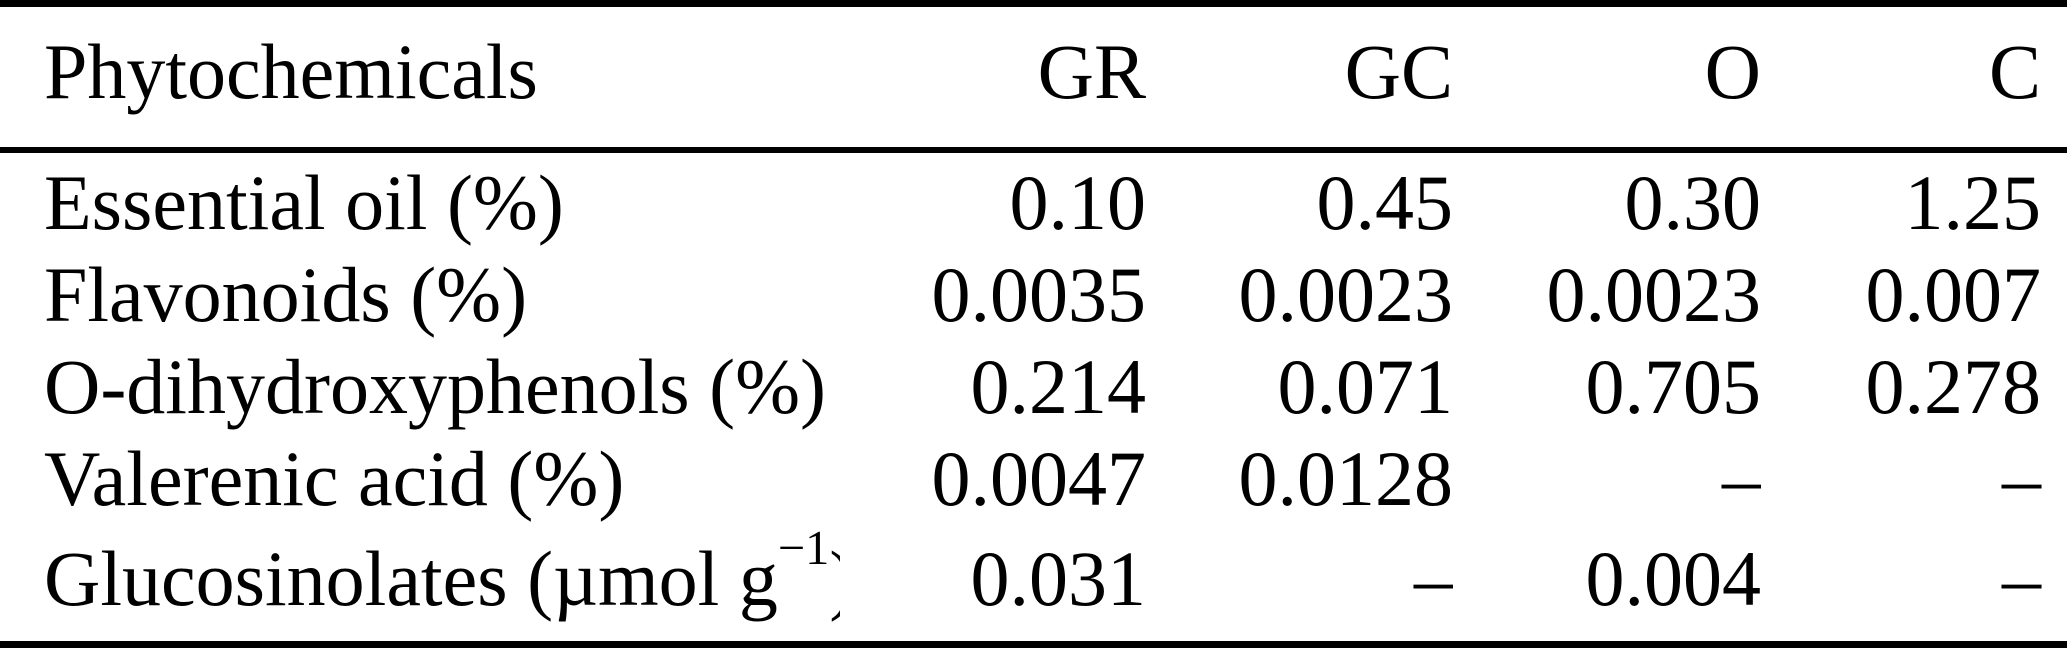 The width and height of the screenshot is (2067, 653). Describe the element at coordinates (291, 71) in the screenshot. I see `column-header-phytochemicals: Phytochemicals` at that location.